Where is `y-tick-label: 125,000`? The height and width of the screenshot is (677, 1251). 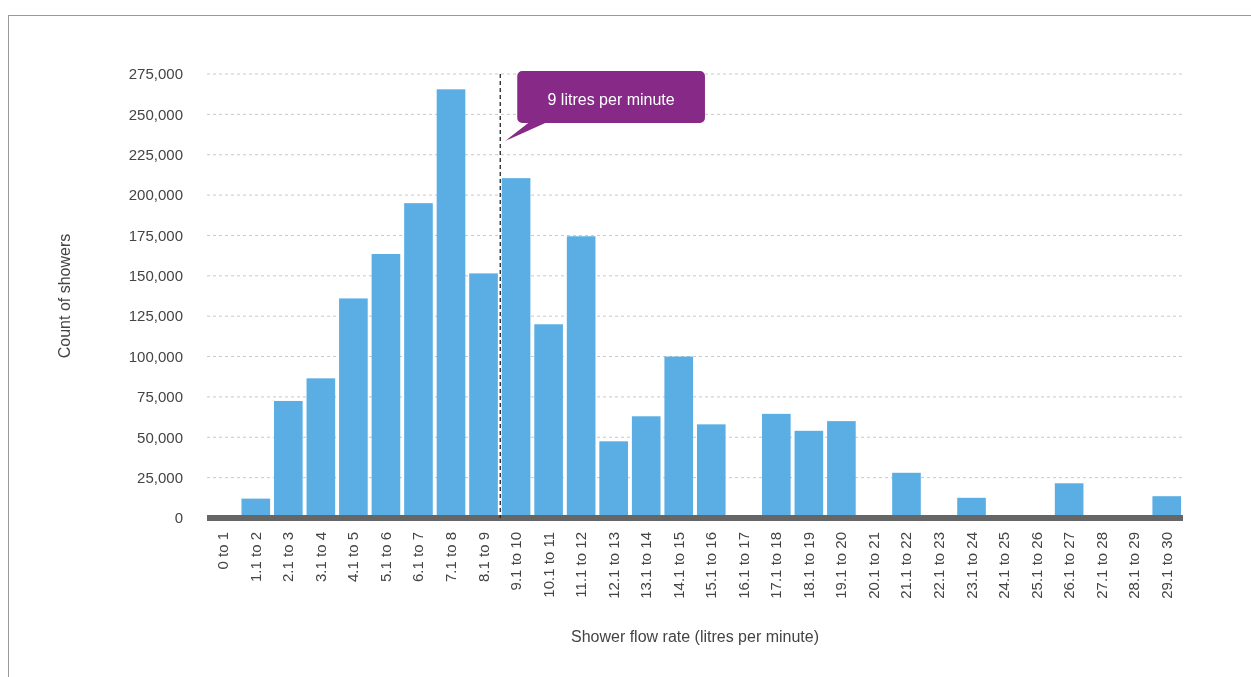 y-tick-label: 125,000 is located at coordinates (155, 316).